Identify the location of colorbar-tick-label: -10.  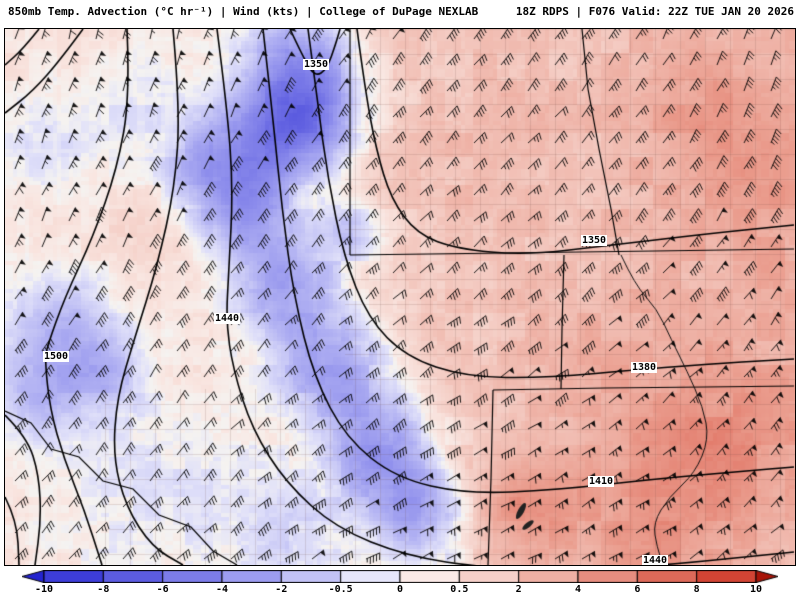
(44, 589).